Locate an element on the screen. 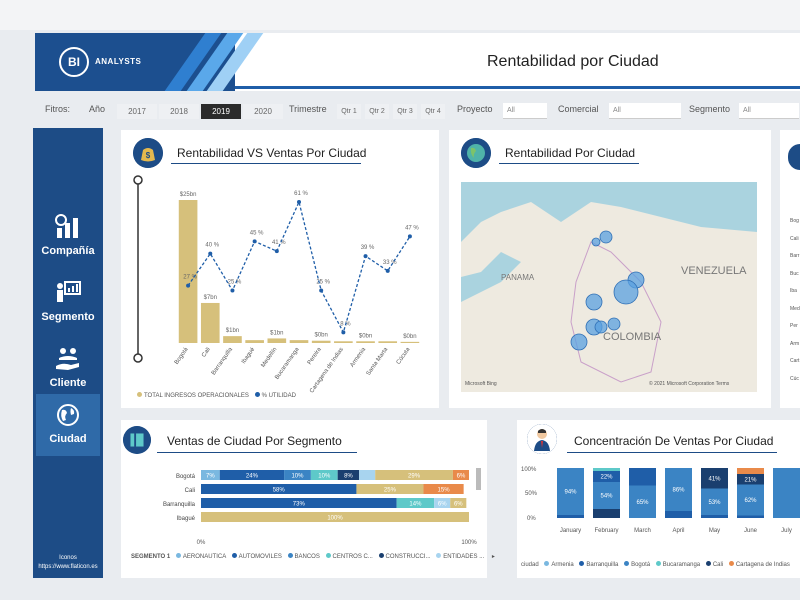 The image size is (800, 600). partial-row-label: Bog is located at coordinates (794, 221).